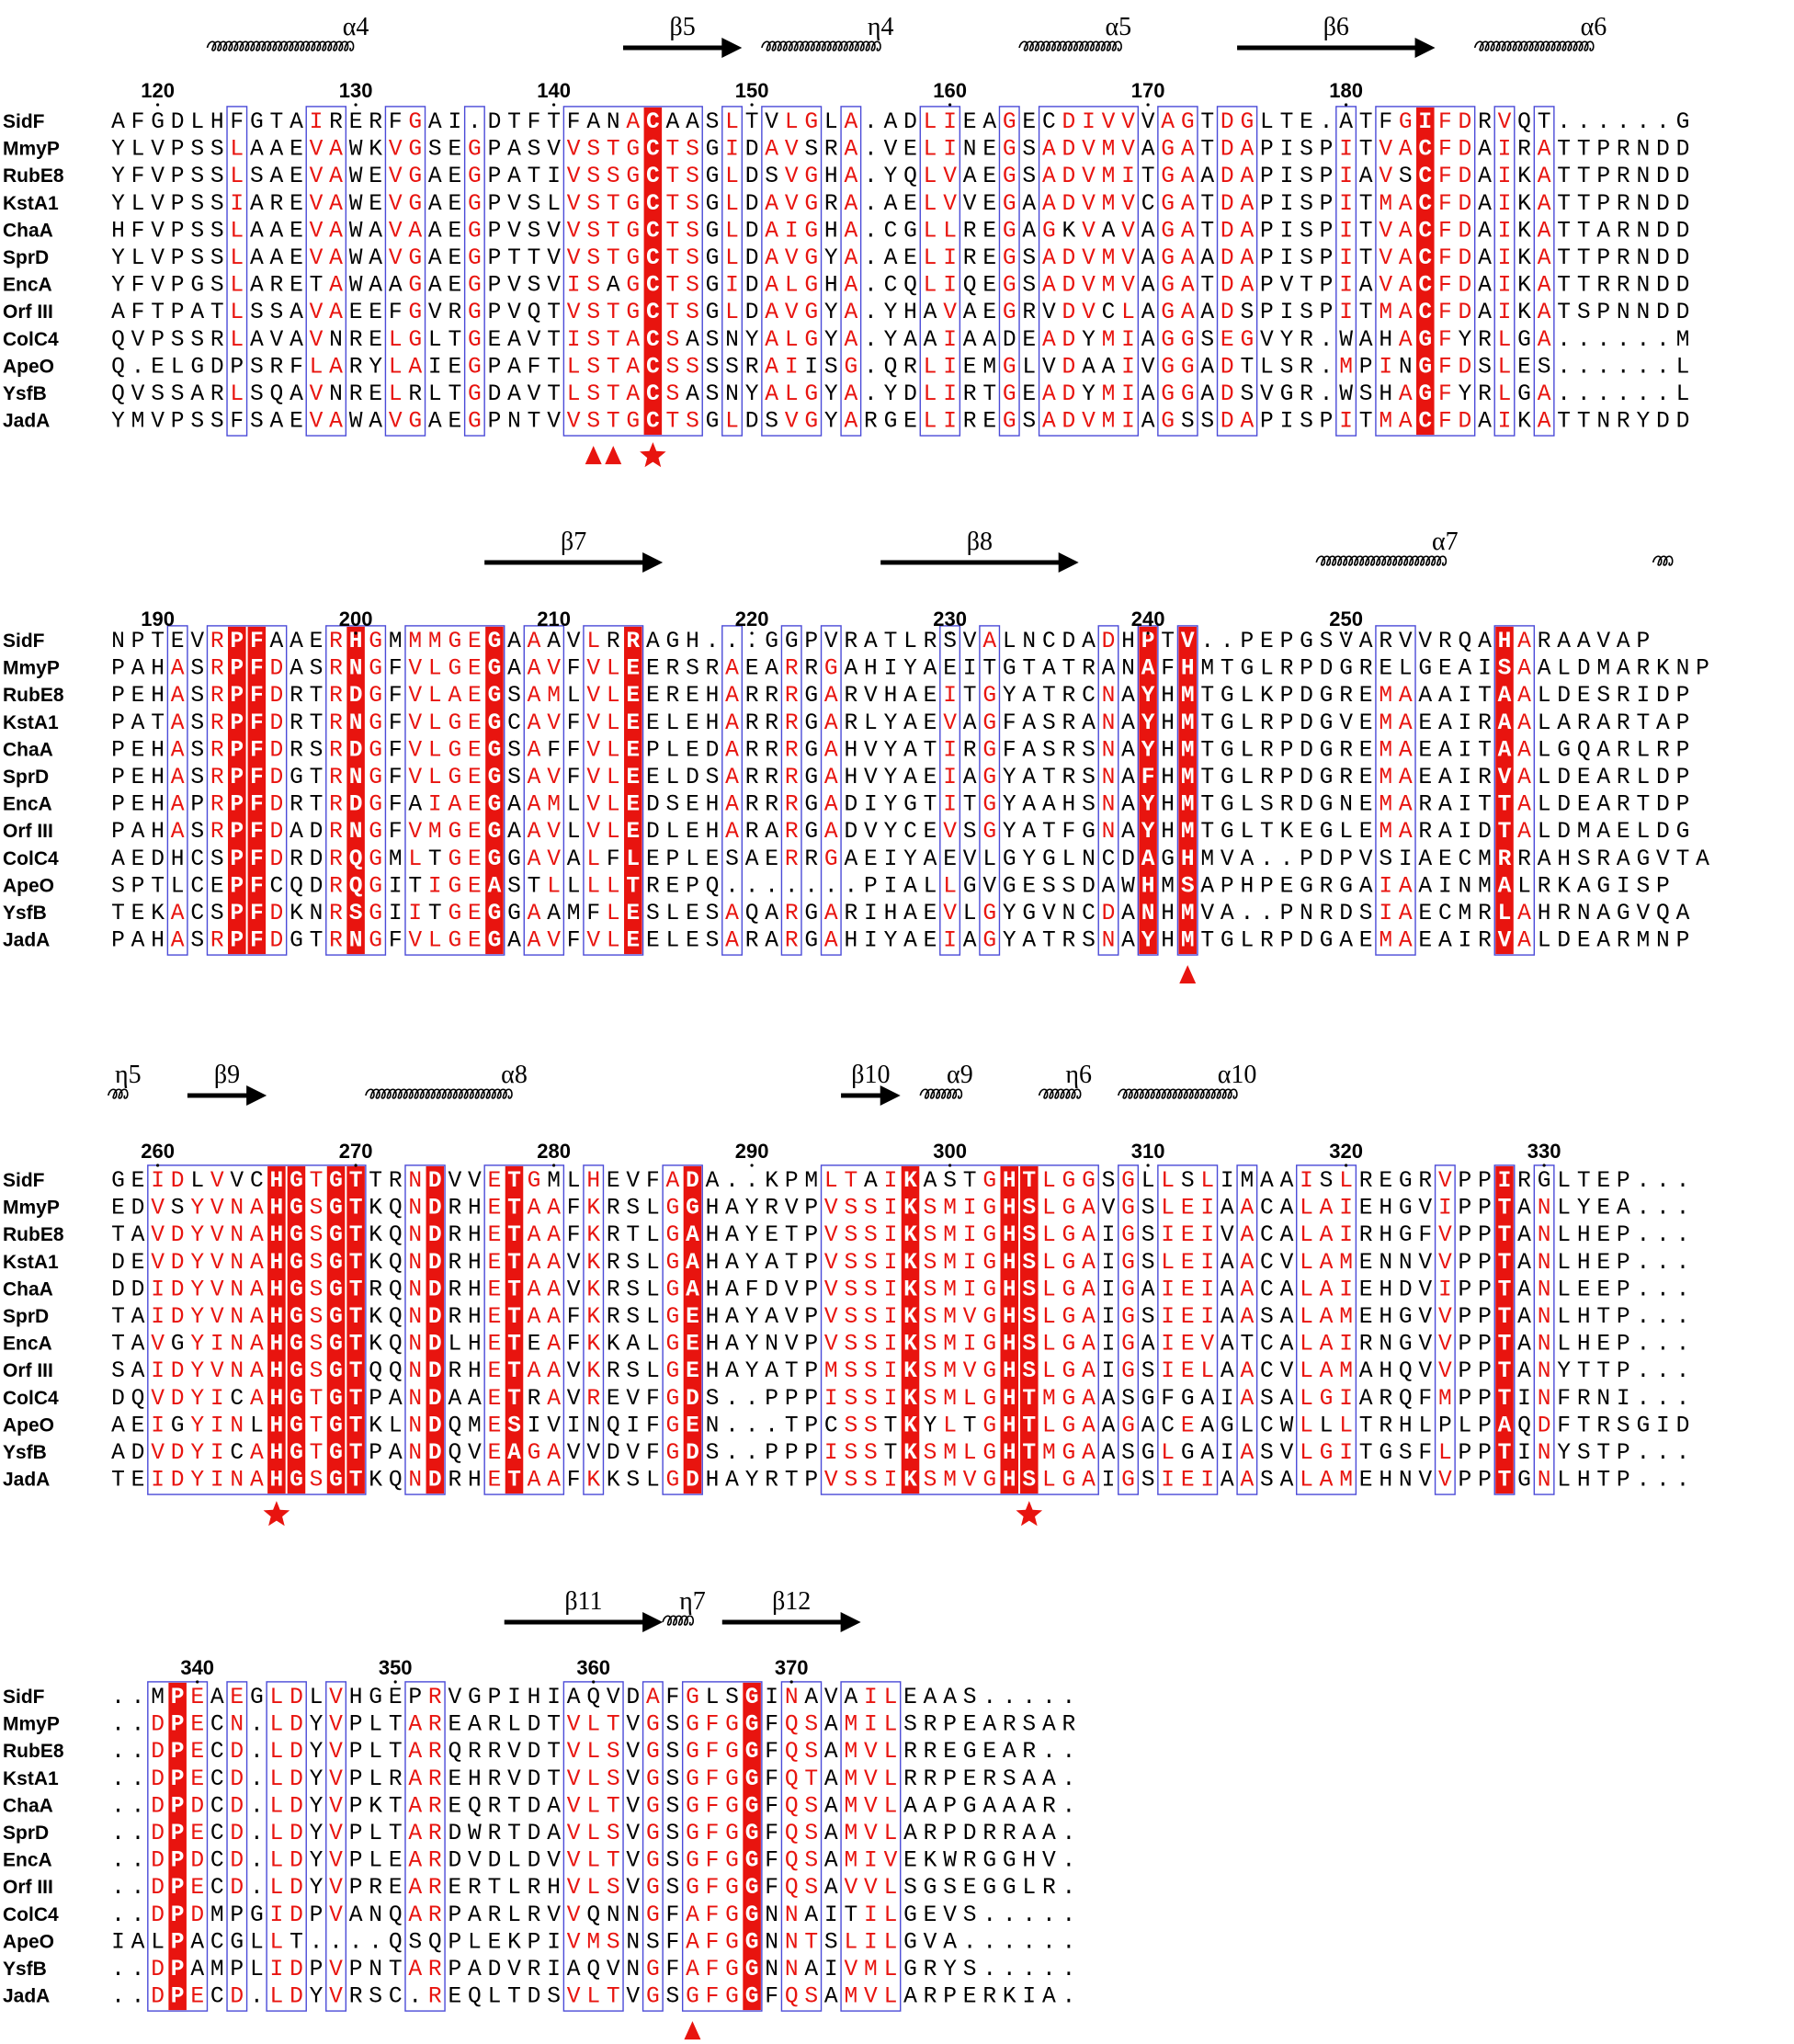 The image size is (1794, 2044). What do you see at coordinates (554, 633) in the screenshot?
I see `ruler-tick` at bounding box center [554, 633].